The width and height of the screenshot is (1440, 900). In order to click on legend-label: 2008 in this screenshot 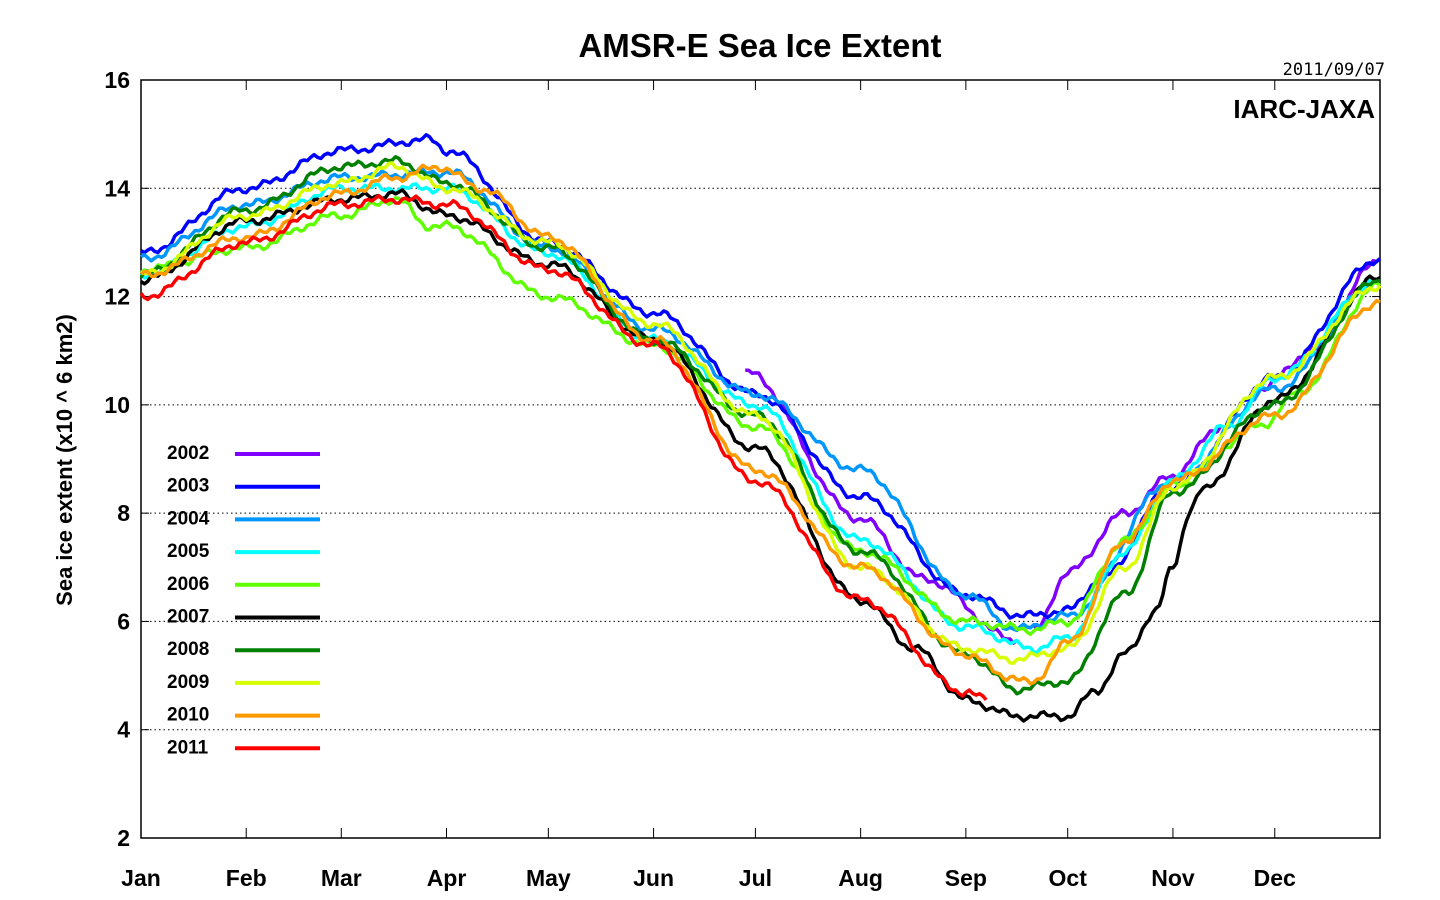, I will do `click(188, 649)`.